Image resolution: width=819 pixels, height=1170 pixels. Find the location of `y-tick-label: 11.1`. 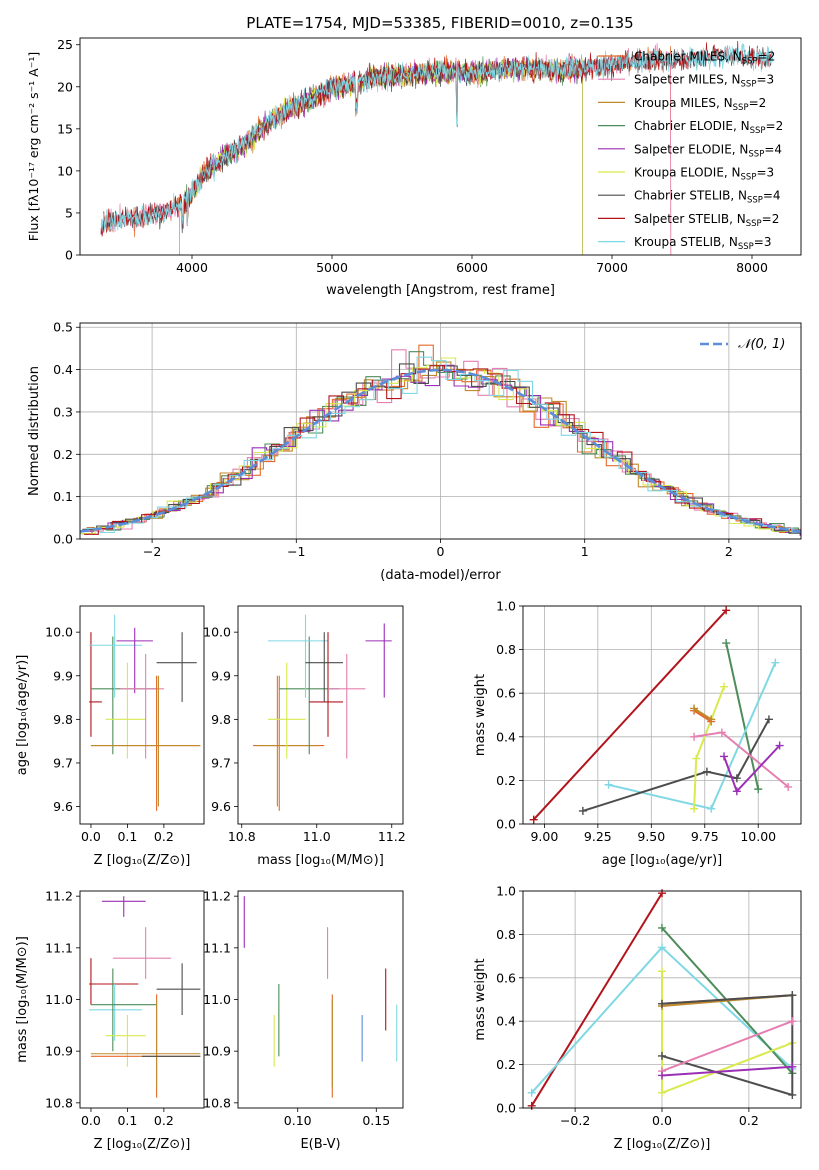

y-tick-label: 11.1 is located at coordinates (59, 947).